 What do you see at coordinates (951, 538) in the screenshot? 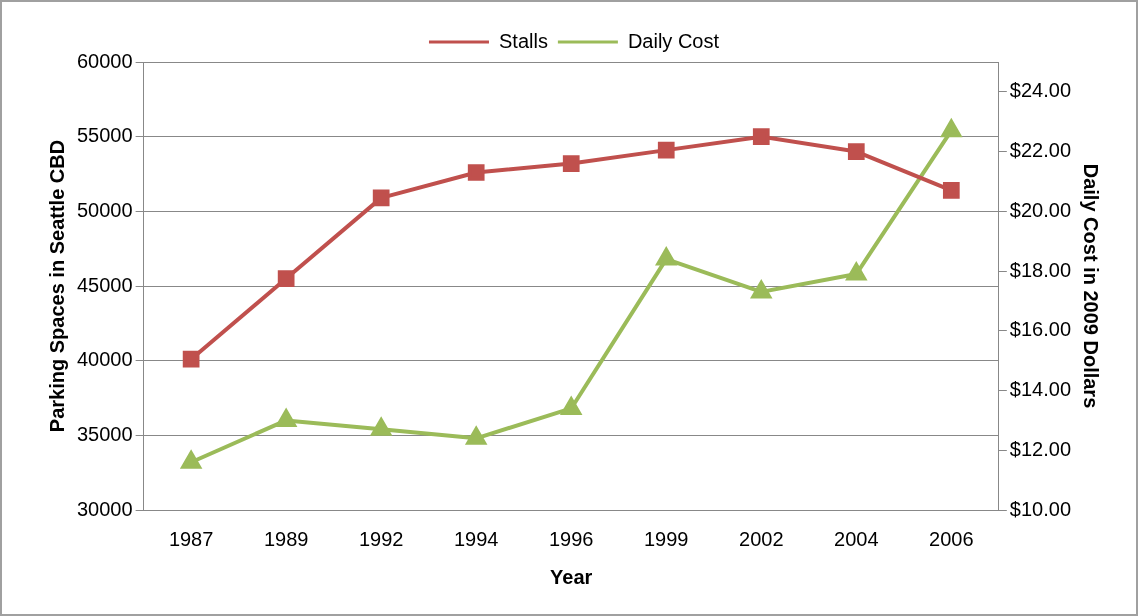
I see `x-tick-label: 2006` at bounding box center [951, 538].